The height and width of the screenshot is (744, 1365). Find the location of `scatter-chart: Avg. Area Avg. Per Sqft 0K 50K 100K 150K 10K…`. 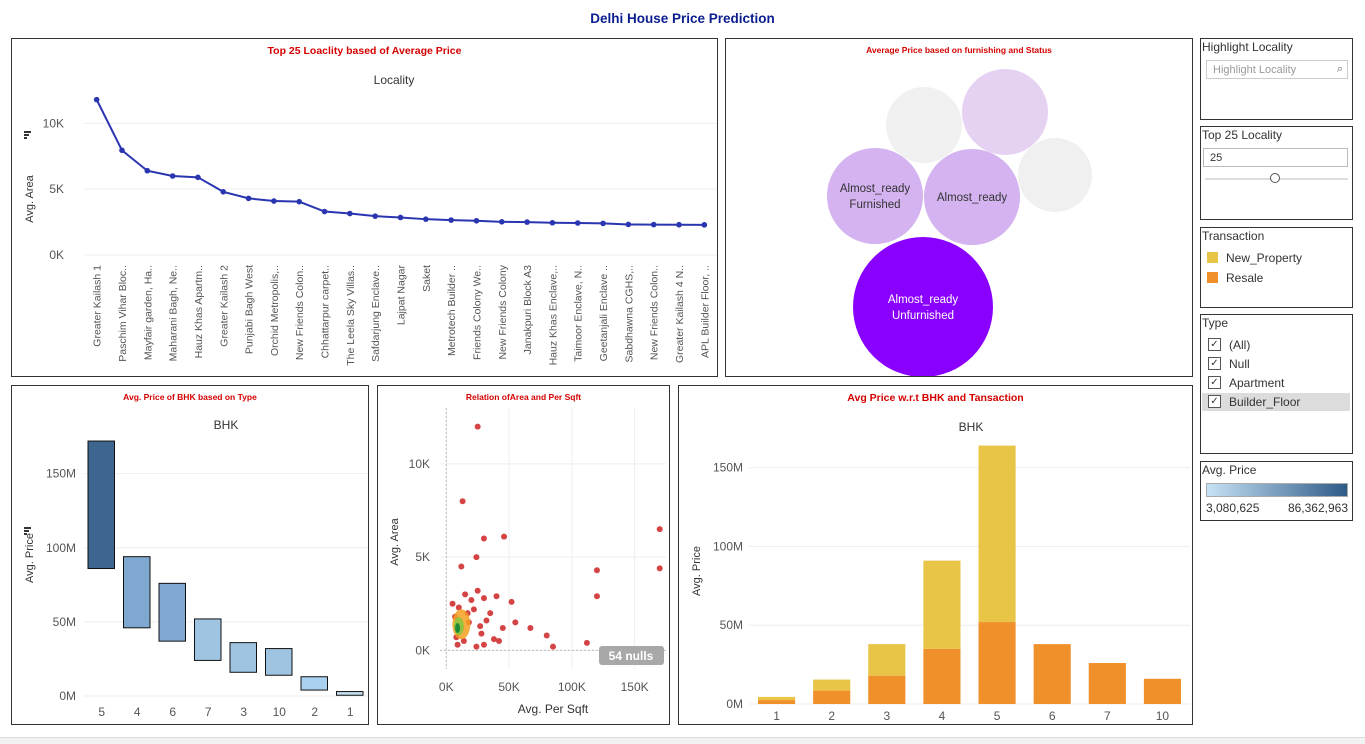

scatter-chart: Avg. Area Avg. Per Sqft 0K 50K 100K 150K 10K… is located at coordinates (523, 555).